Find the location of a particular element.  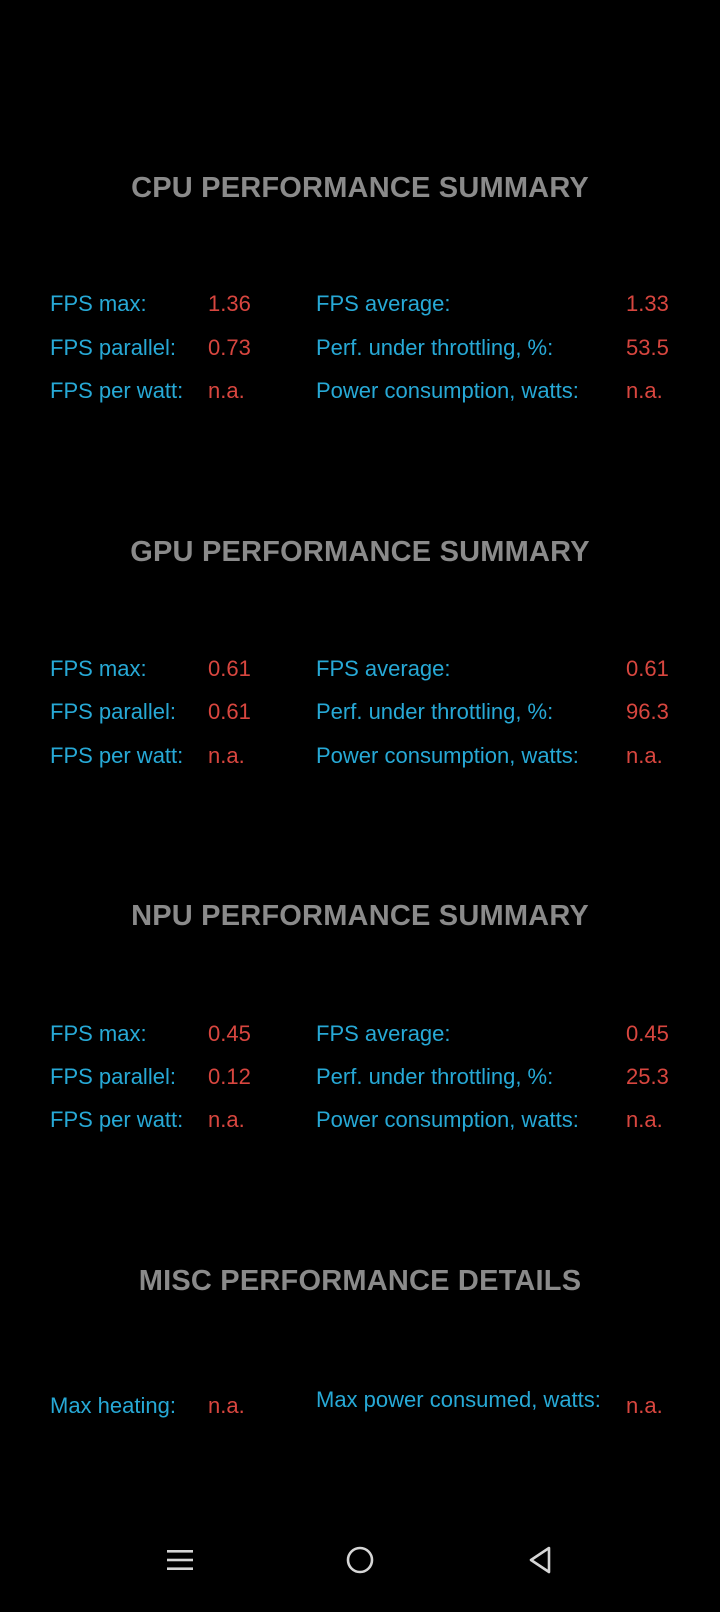

system-navigation-bar is located at coordinates (360, 1571).